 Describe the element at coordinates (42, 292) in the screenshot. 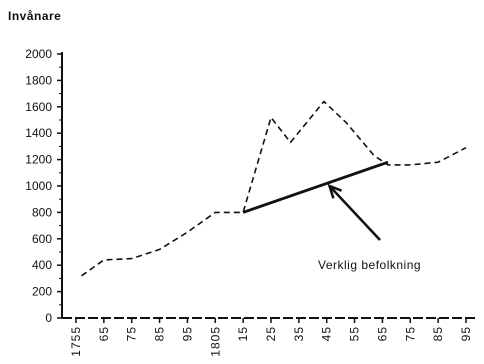

I see `y-tick-label: 200` at that location.